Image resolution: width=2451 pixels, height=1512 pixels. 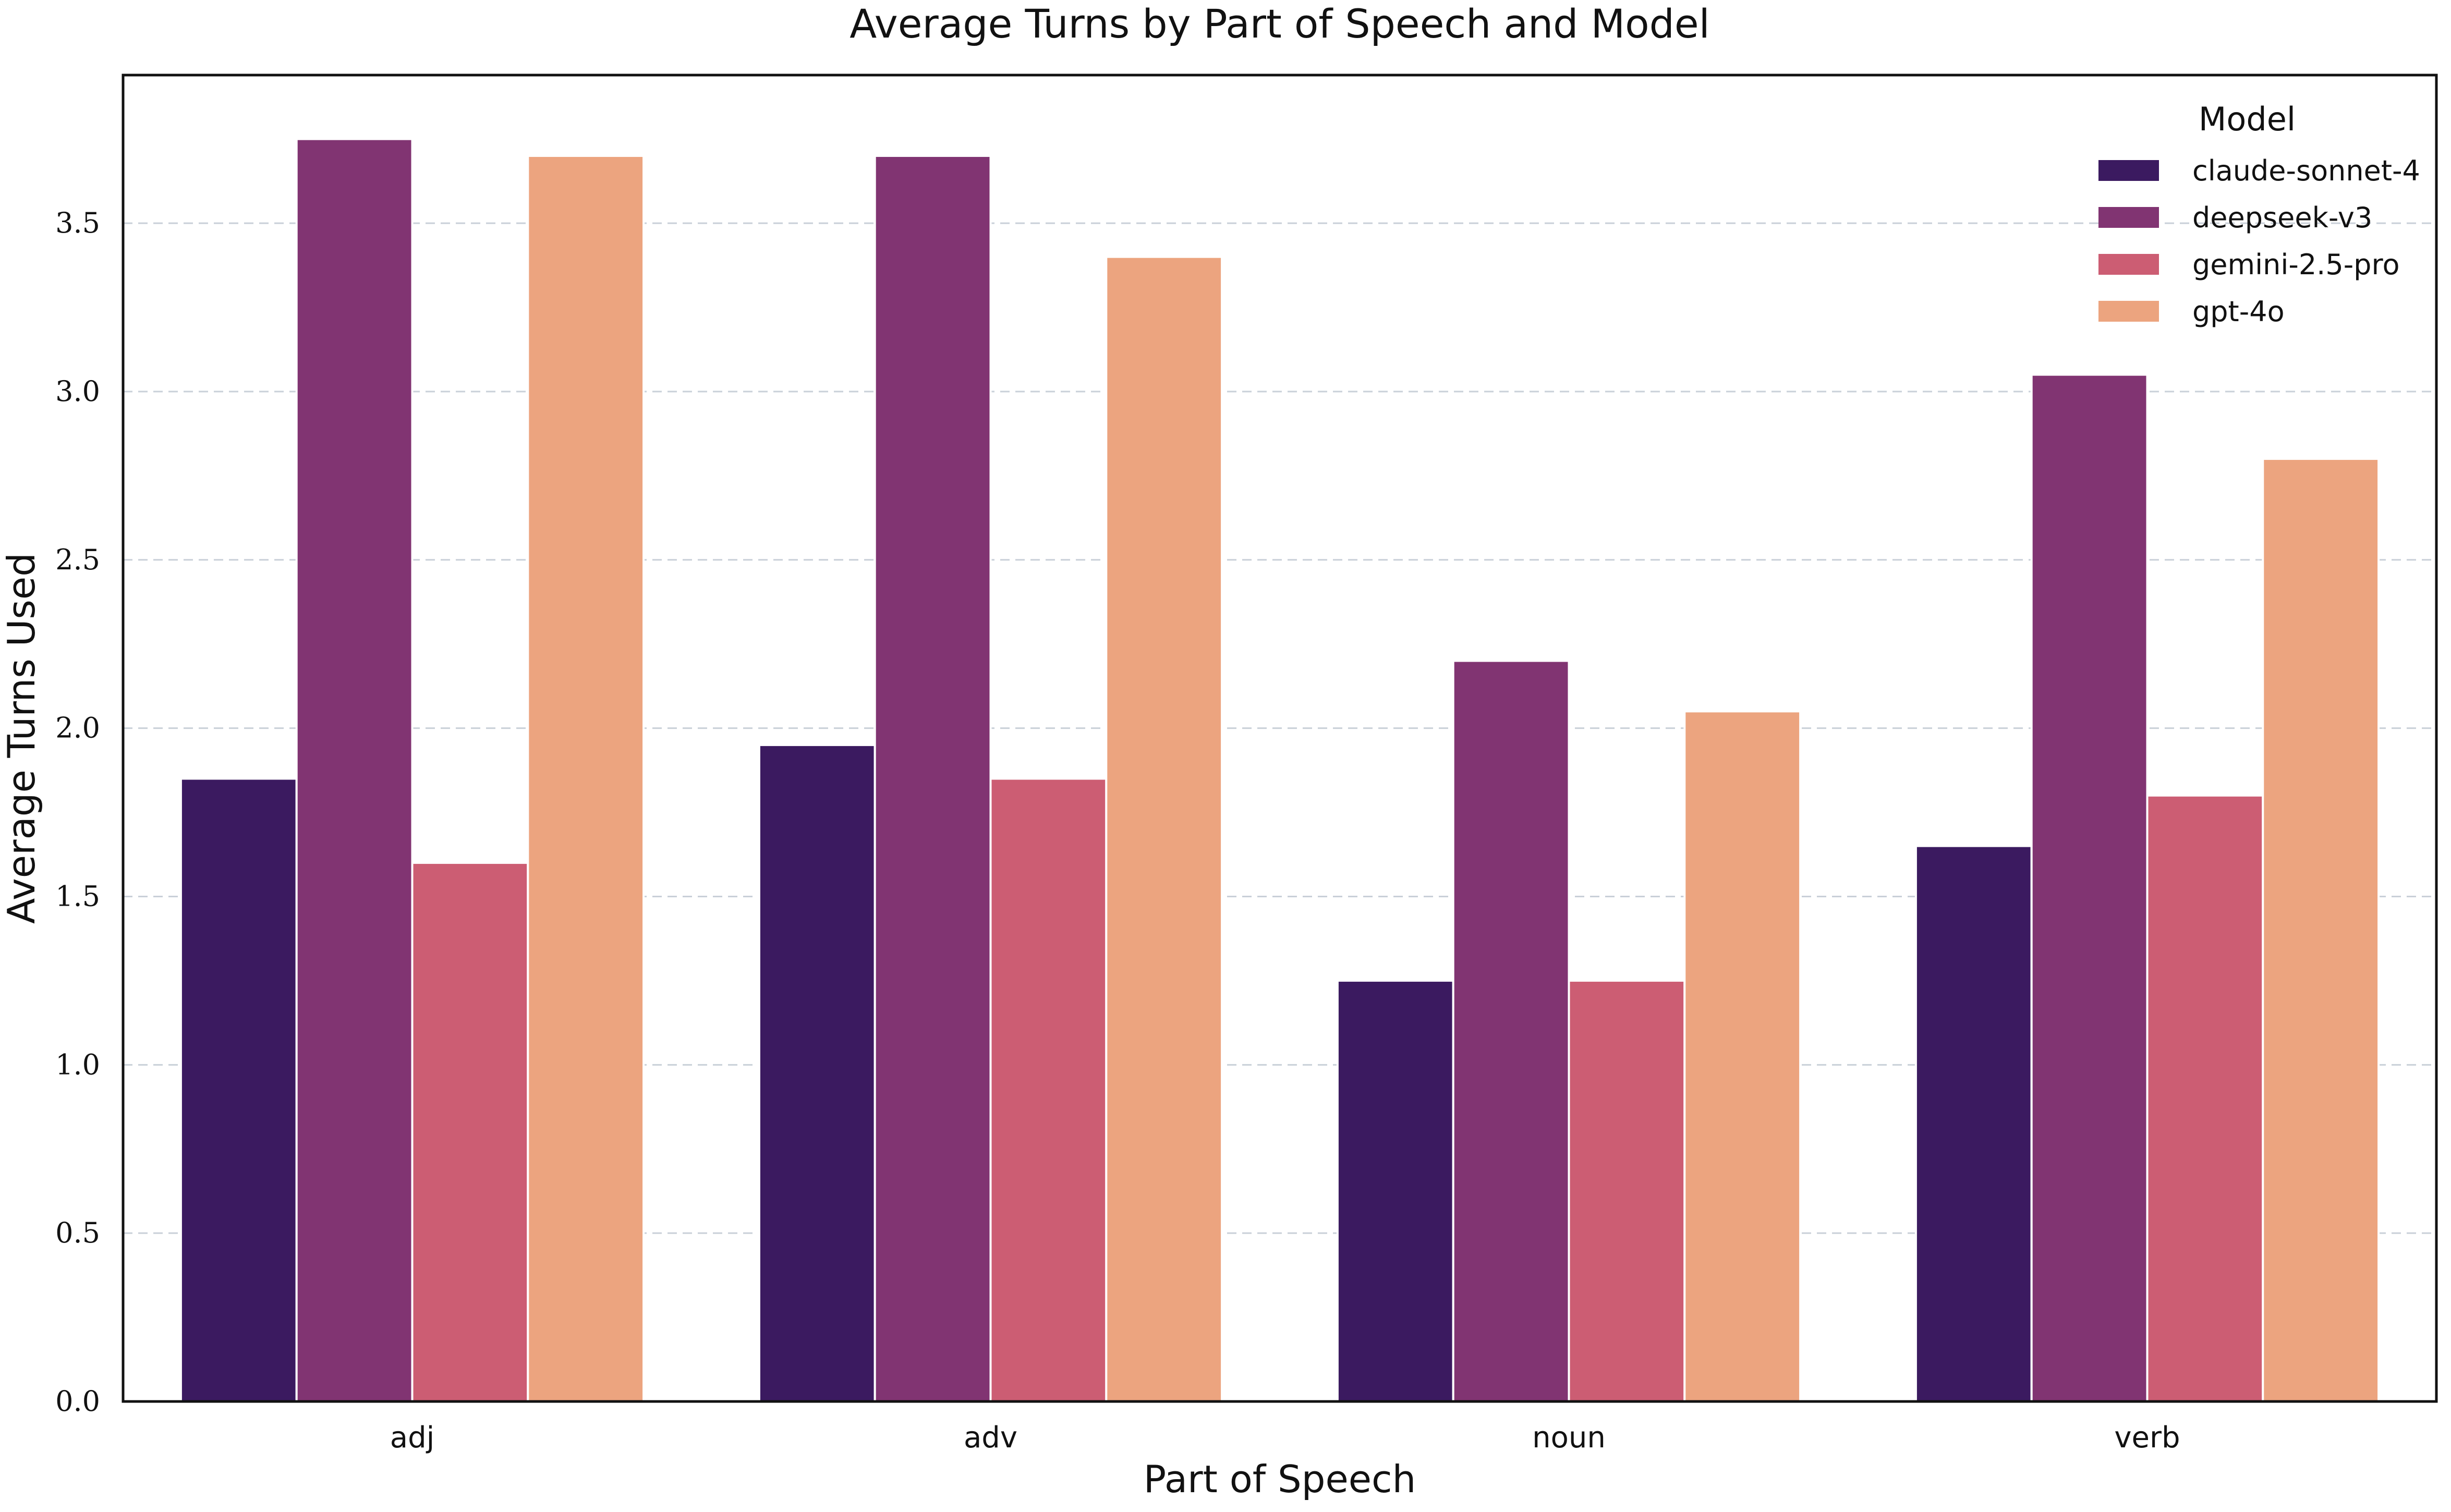 I want to click on legend-label: gpt-4o, so click(x=2238, y=311).